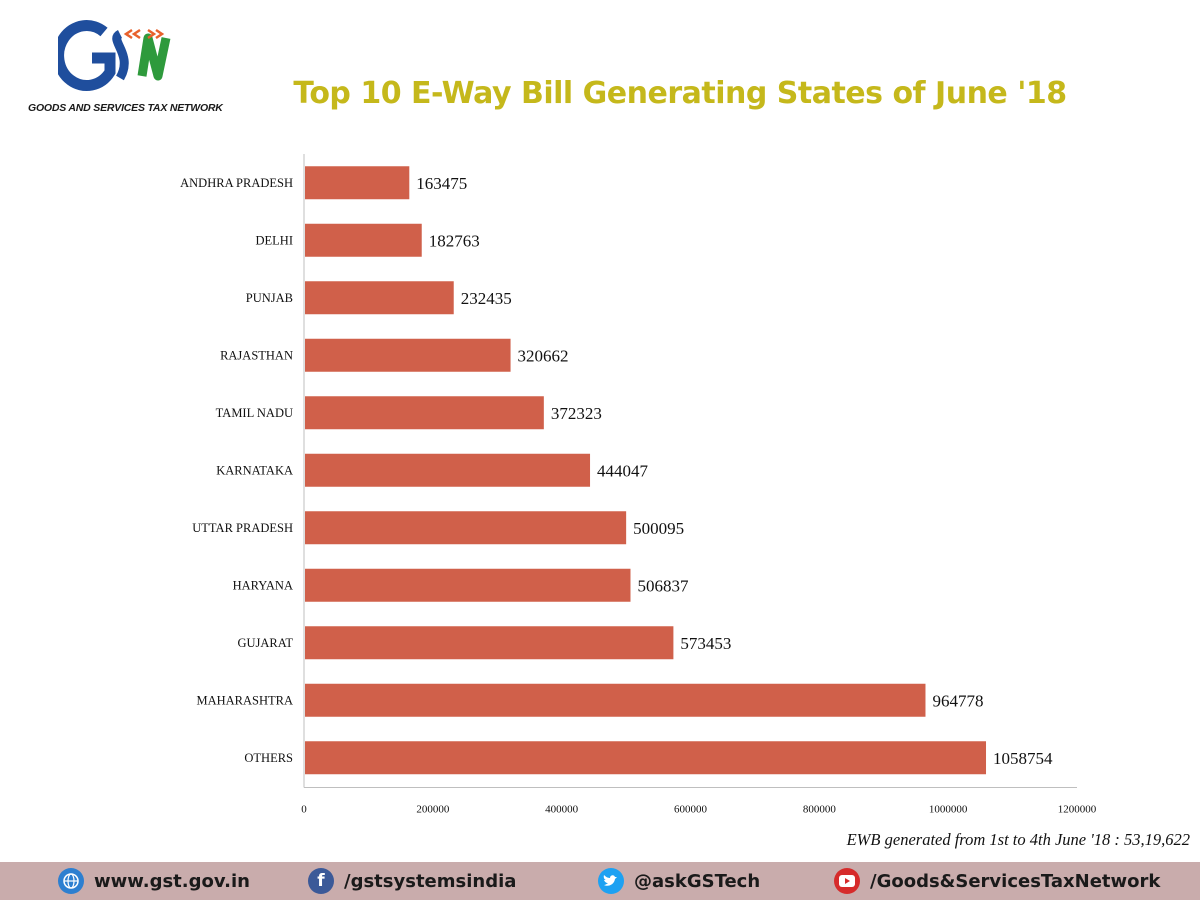 This screenshot has width=1200, height=900. What do you see at coordinates (114, 55) in the screenshot?
I see `gstn-logo-mark` at bounding box center [114, 55].